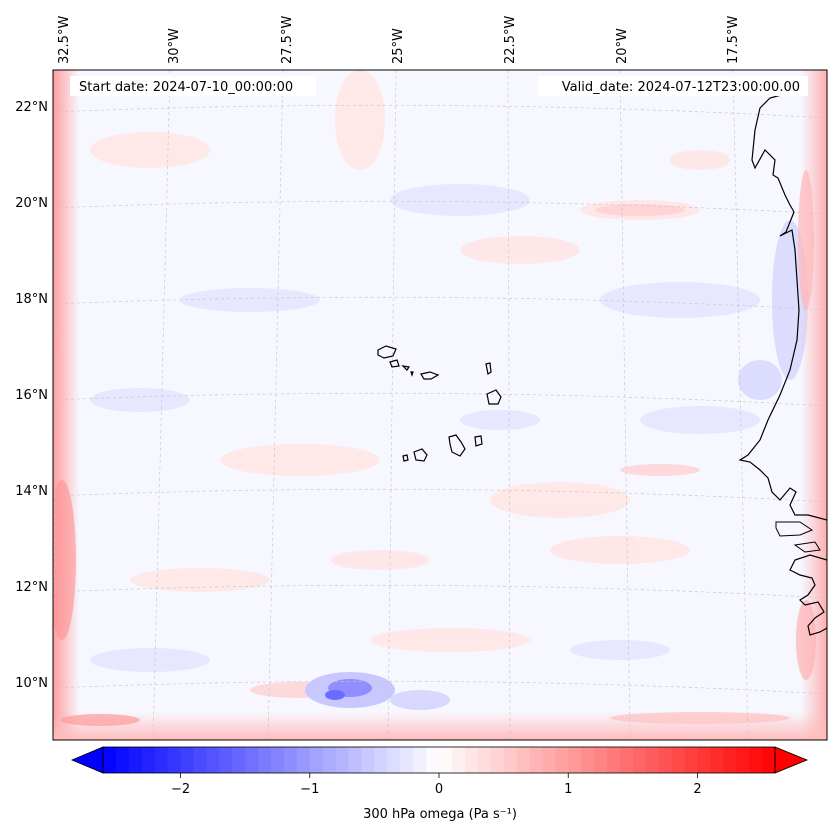 The width and height of the screenshot is (837, 839). I want to click on colorbar-segments, so click(439, 760).